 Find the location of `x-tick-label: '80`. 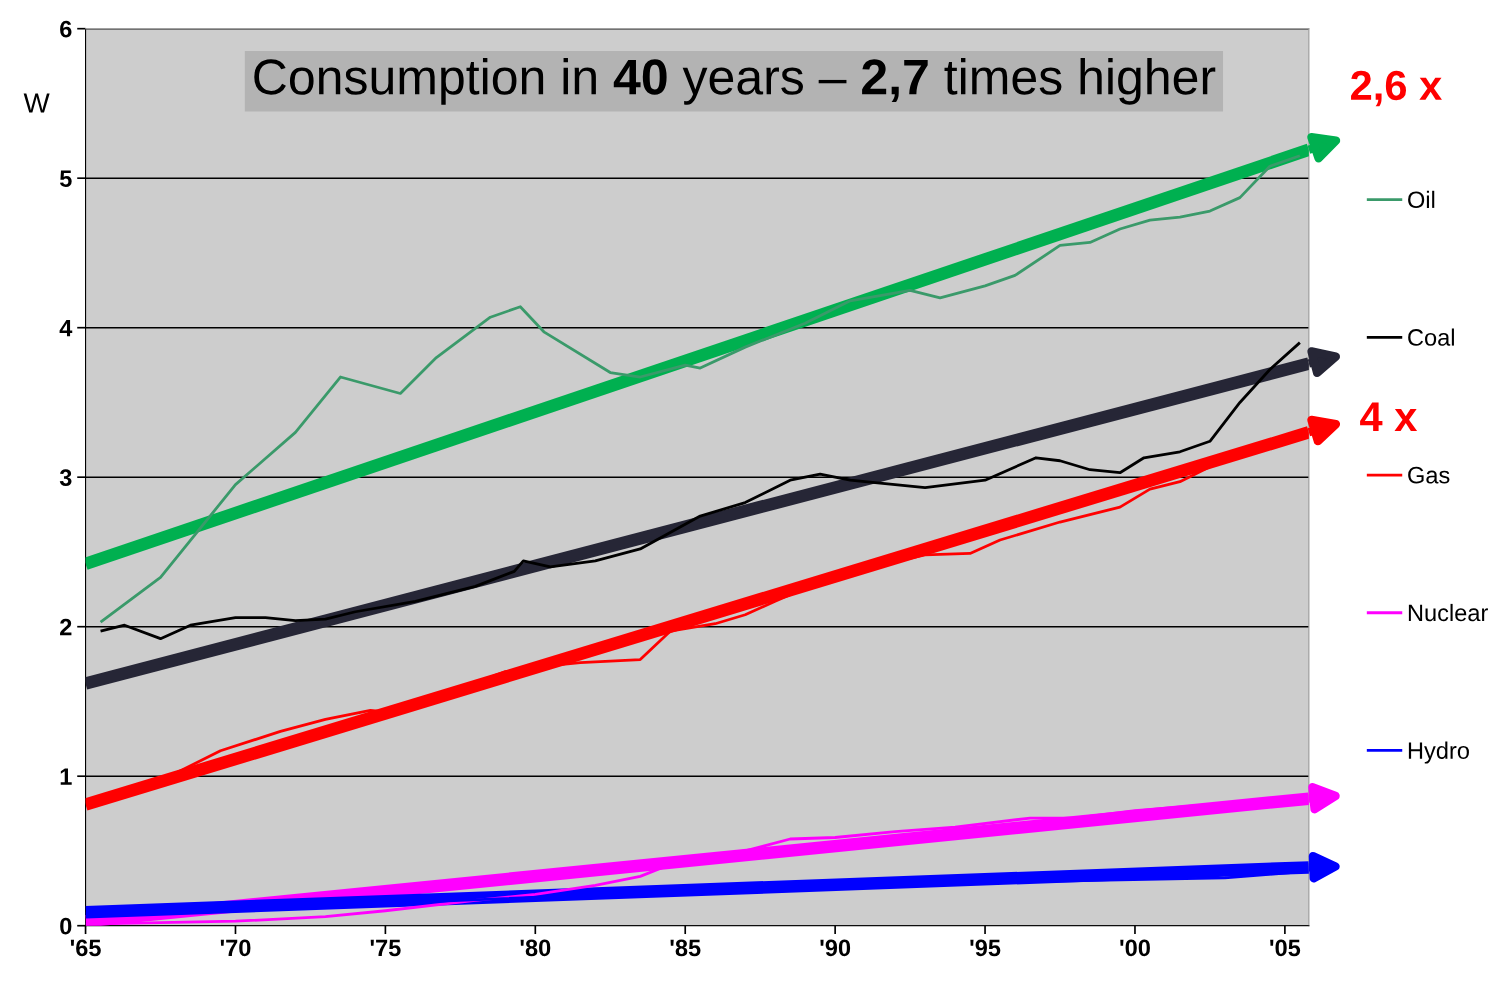

x-tick-label: '80 is located at coordinates (535, 948).